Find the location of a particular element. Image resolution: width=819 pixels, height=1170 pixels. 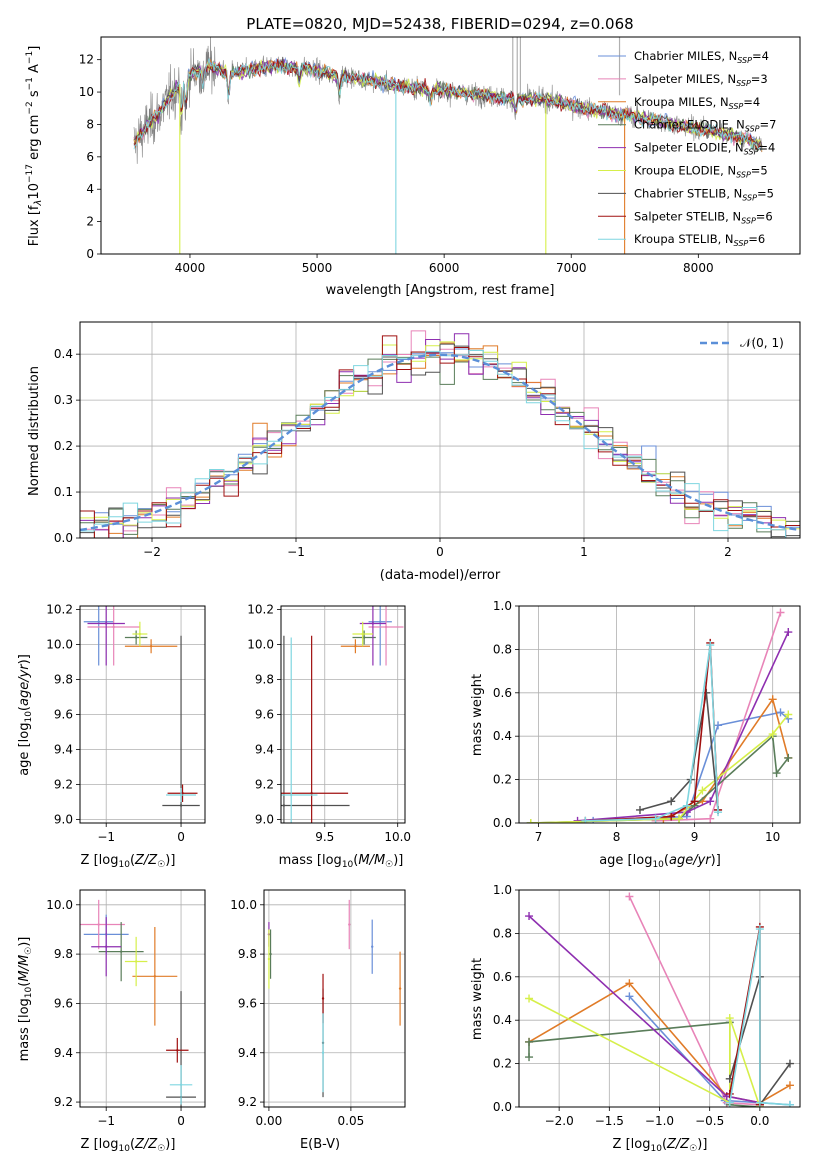

y-tick-label: 0.2 is located at coordinates (502, 780).